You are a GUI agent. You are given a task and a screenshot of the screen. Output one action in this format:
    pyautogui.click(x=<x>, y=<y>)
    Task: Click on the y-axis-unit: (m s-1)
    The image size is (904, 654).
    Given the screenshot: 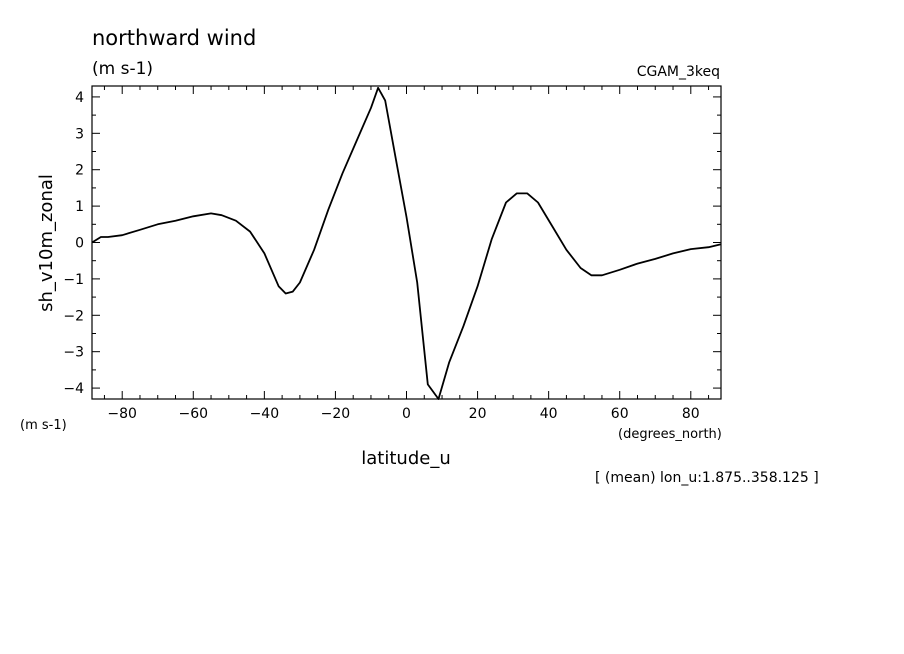 What is the action you would take?
    pyautogui.click(x=43, y=425)
    